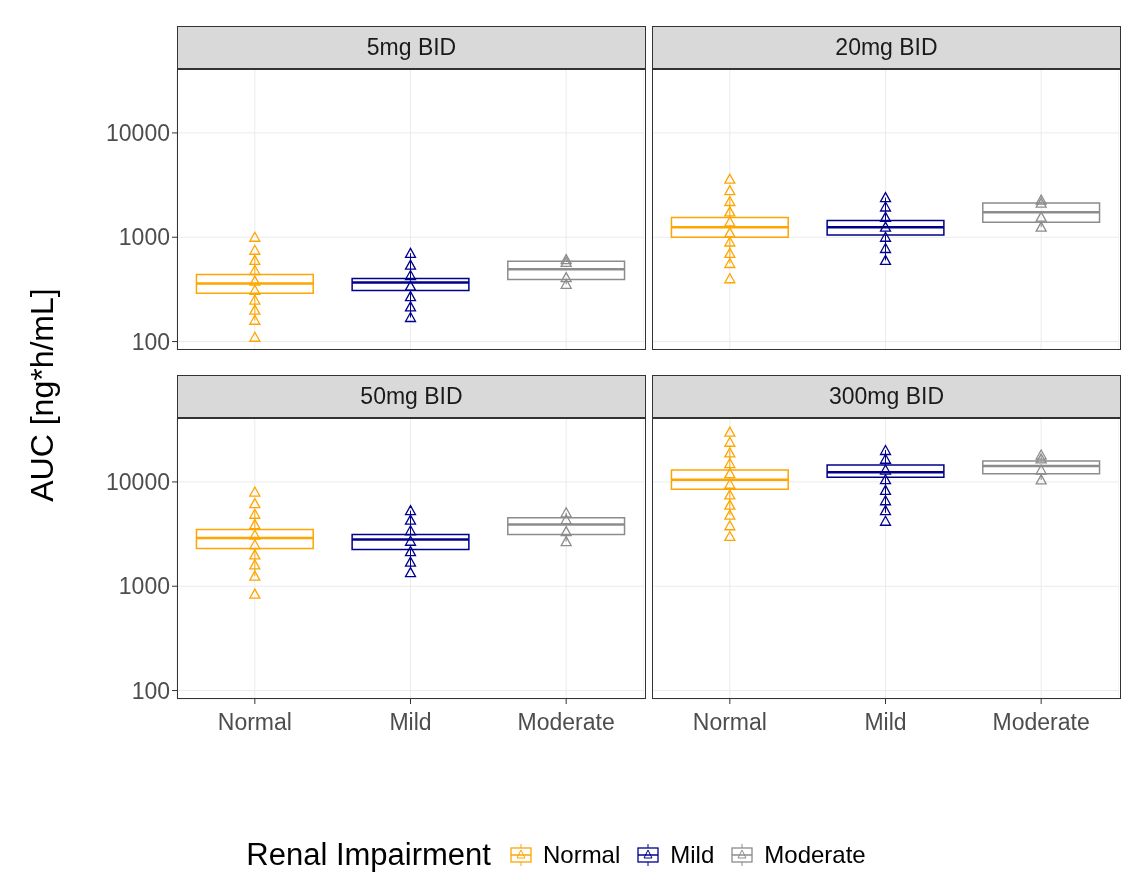 The image size is (1128, 894). What do you see at coordinates (42, 395) in the screenshot?
I see `y-axis-title: AUC [ng*h/mL]` at bounding box center [42, 395].